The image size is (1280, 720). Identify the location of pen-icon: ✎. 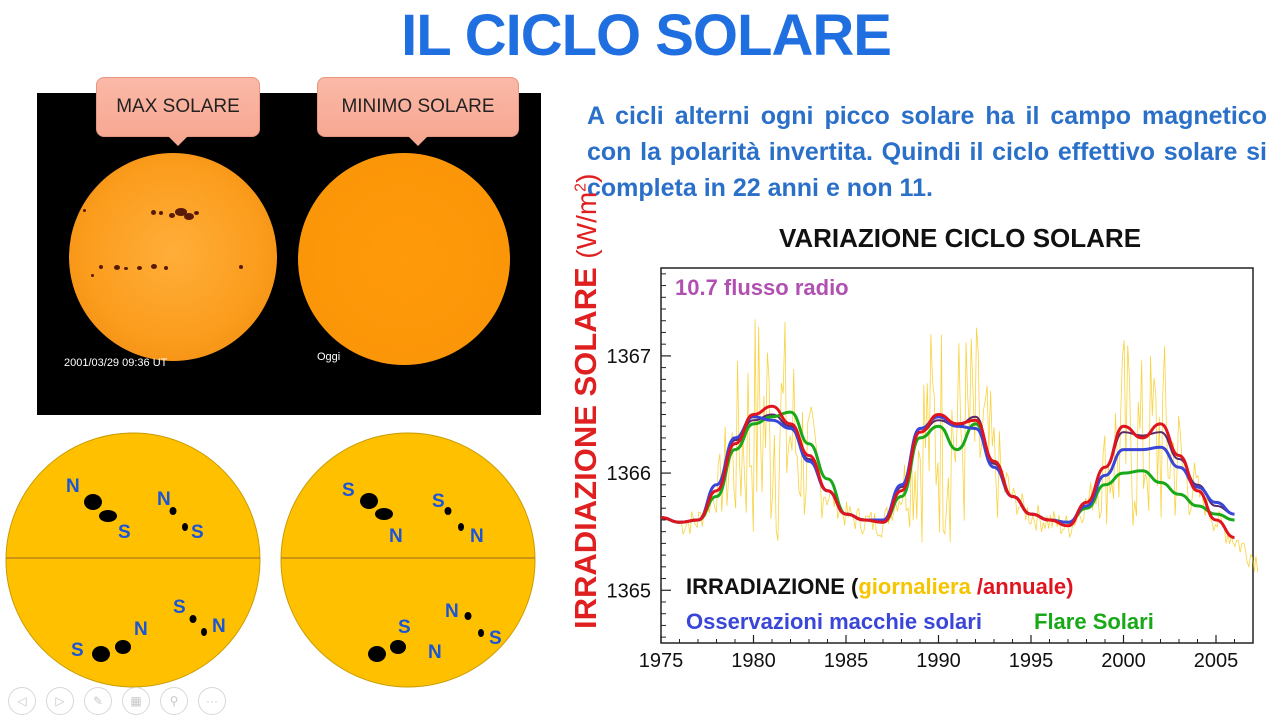
(98, 701).